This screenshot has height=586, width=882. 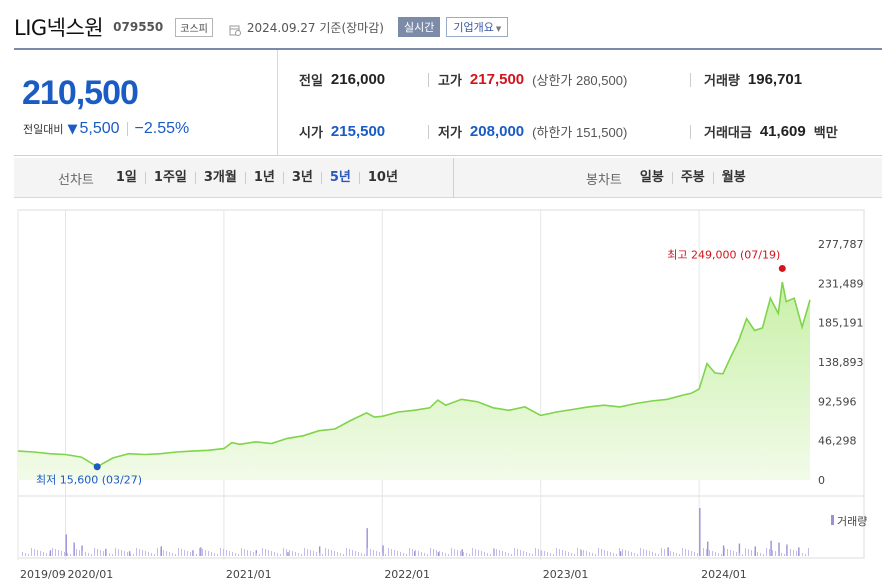 I want to click on tab-1w: 1주일, so click(x=169, y=177).